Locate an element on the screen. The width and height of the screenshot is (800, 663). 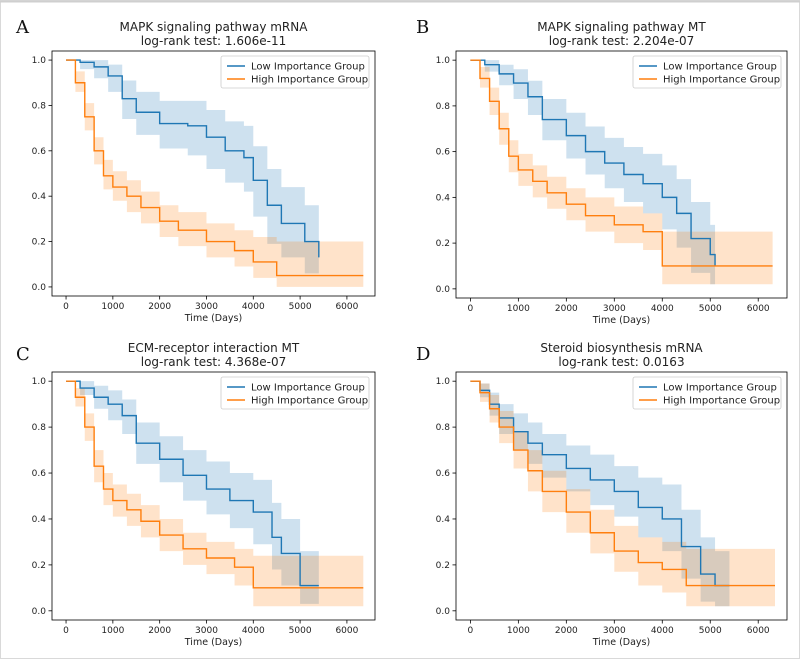
panel-letter: D is located at coordinates (423, 354).